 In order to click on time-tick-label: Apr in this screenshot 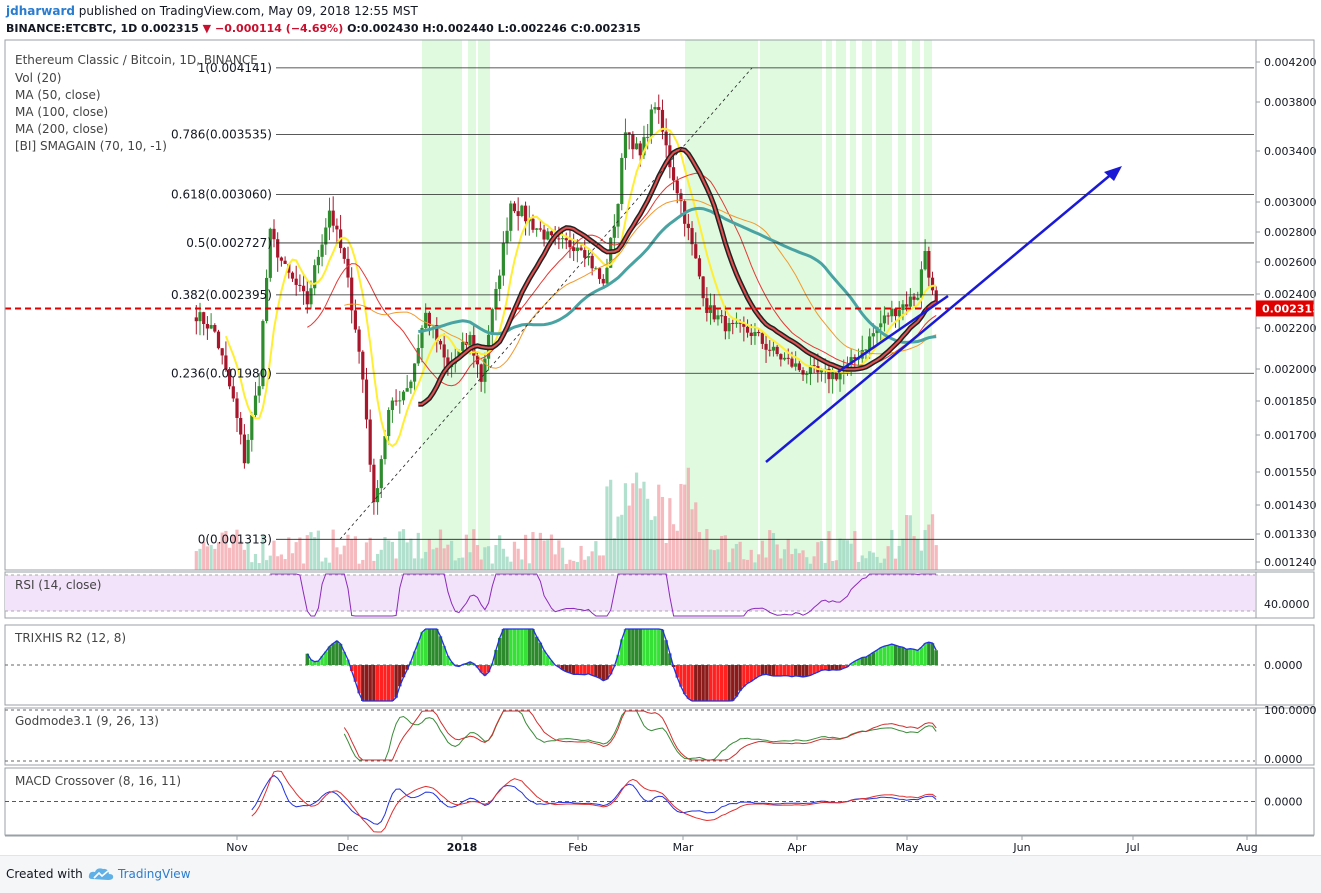, I will do `click(797, 847)`.